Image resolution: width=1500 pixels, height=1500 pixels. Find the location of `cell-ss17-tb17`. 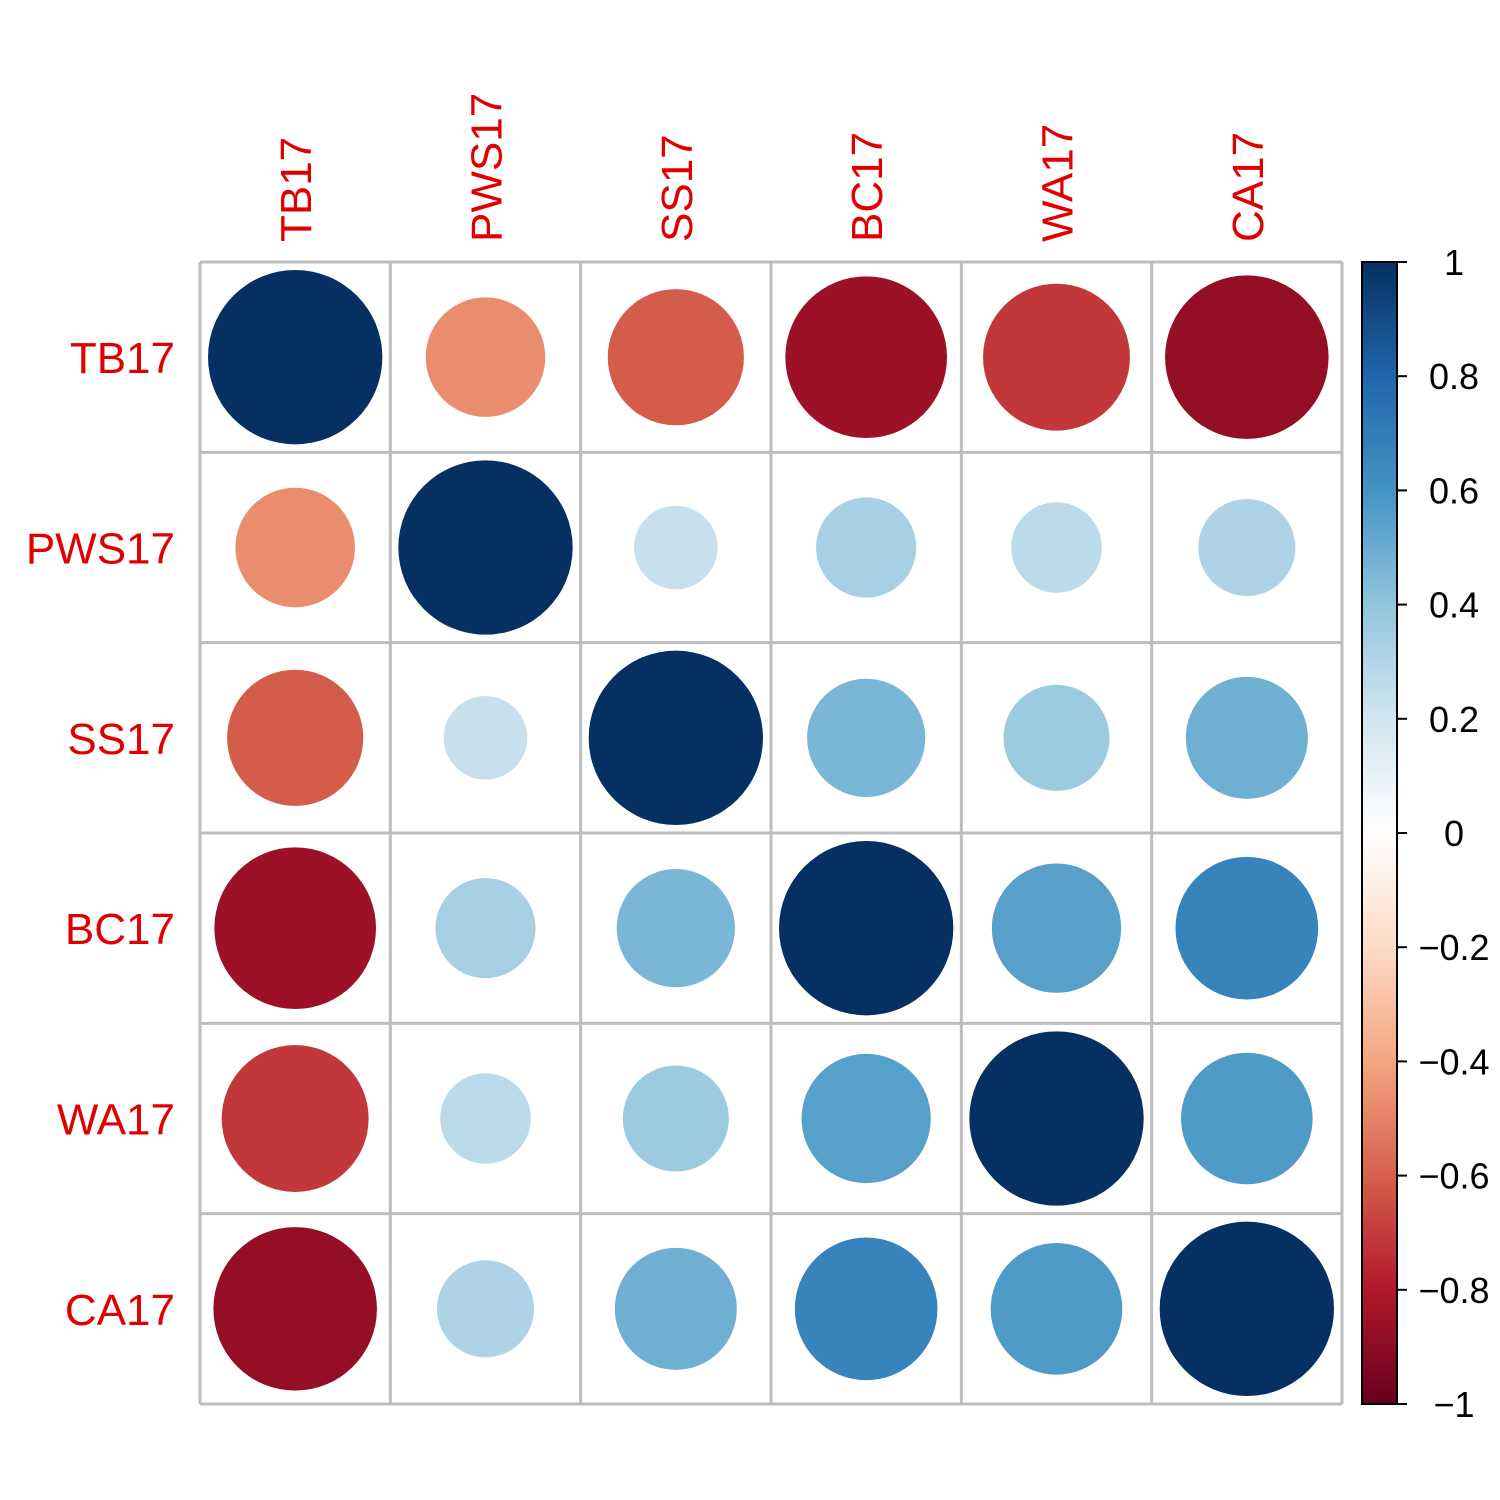

cell-ss17-tb17 is located at coordinates (295, 737).